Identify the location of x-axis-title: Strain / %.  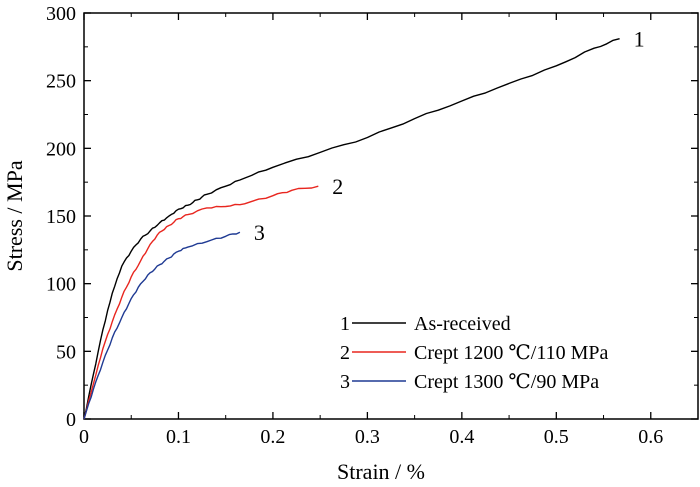
(381, 471).